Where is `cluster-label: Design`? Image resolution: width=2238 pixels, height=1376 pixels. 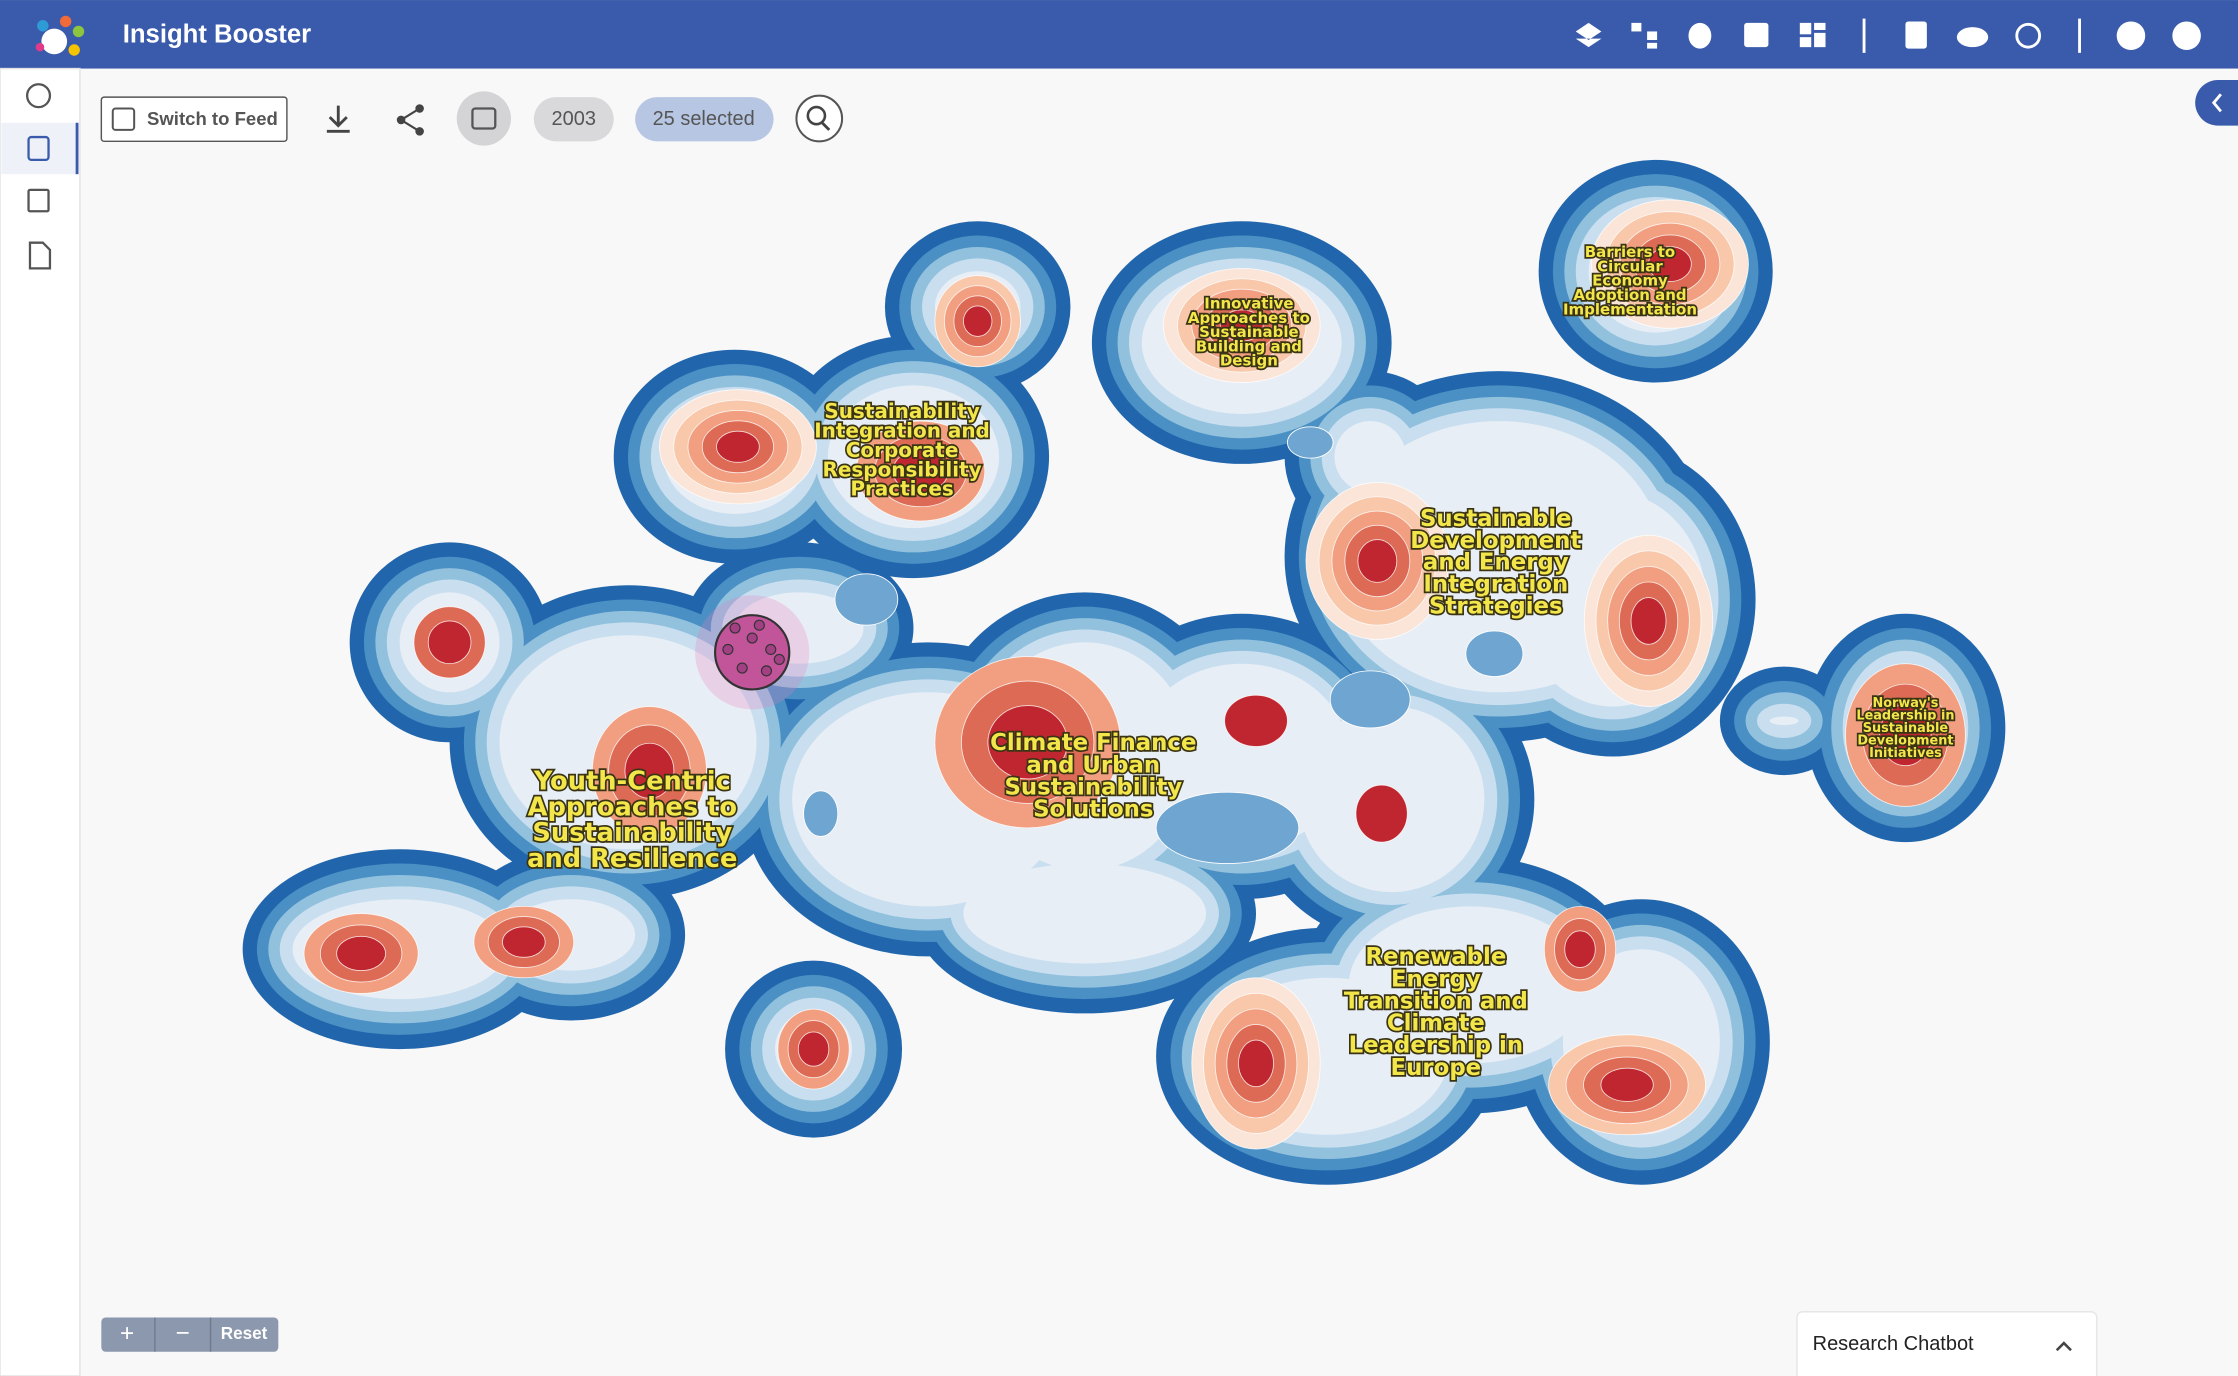
cluster-label: Design is located at coordinates (1249, 361).